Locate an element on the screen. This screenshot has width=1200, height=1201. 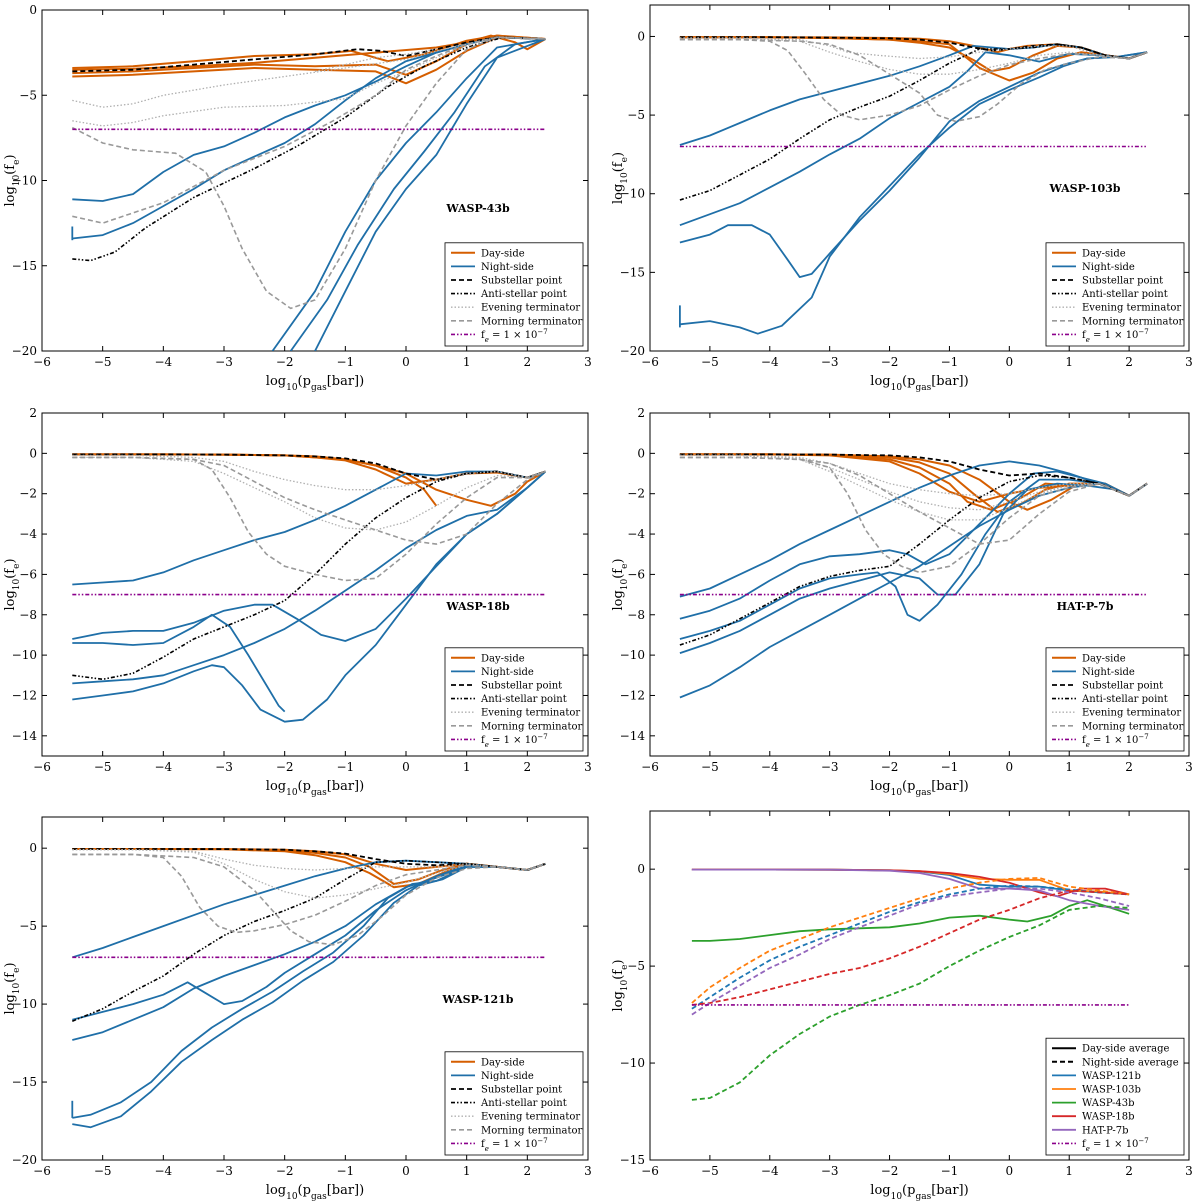
series-line-day-side-average-wasp-43b is located at coordinates (910, 920).